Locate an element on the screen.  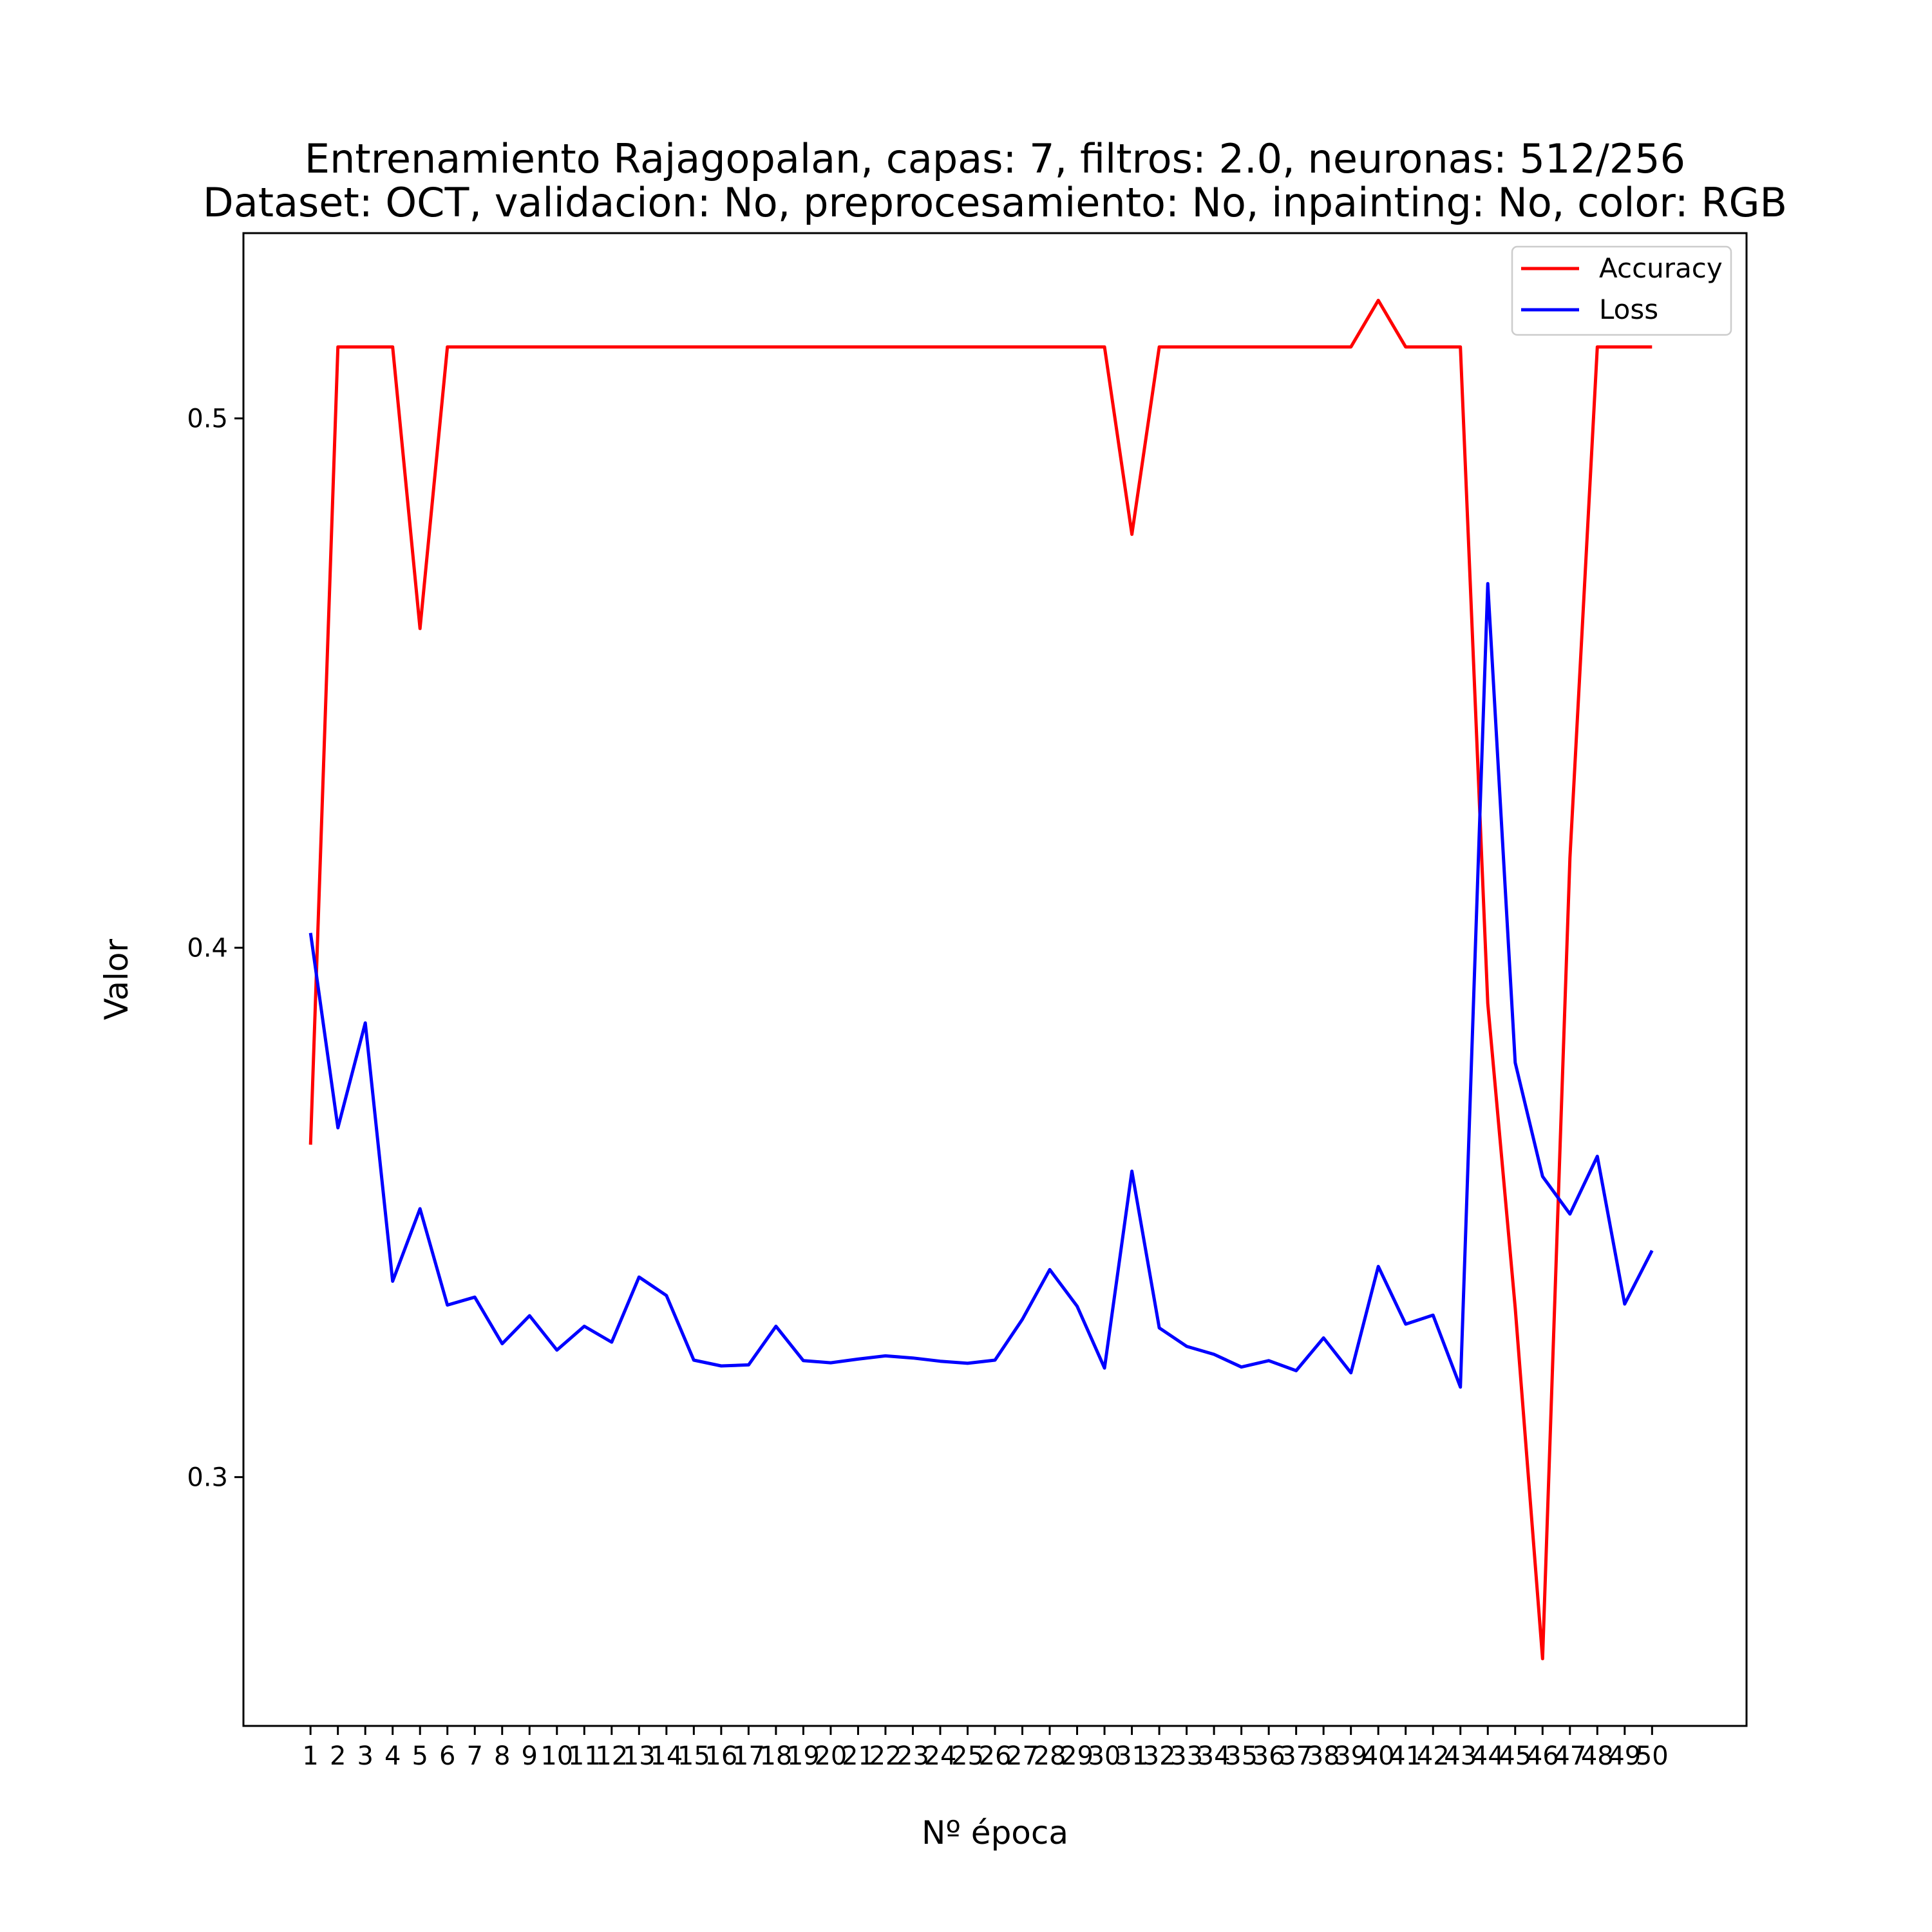
x-tick-label: 24 is located at coordinates (941, 1756).